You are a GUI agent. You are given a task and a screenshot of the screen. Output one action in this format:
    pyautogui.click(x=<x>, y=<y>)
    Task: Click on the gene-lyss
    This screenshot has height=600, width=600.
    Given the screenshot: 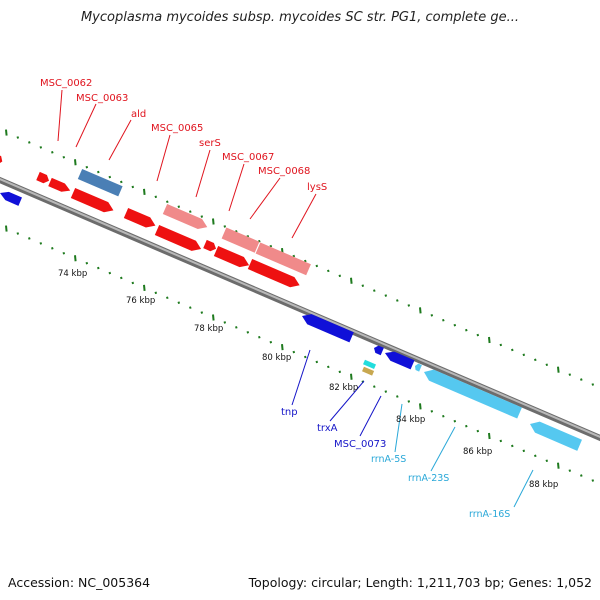 What is the action you would take?
    pyautogui.click(x=283, y=259)
    